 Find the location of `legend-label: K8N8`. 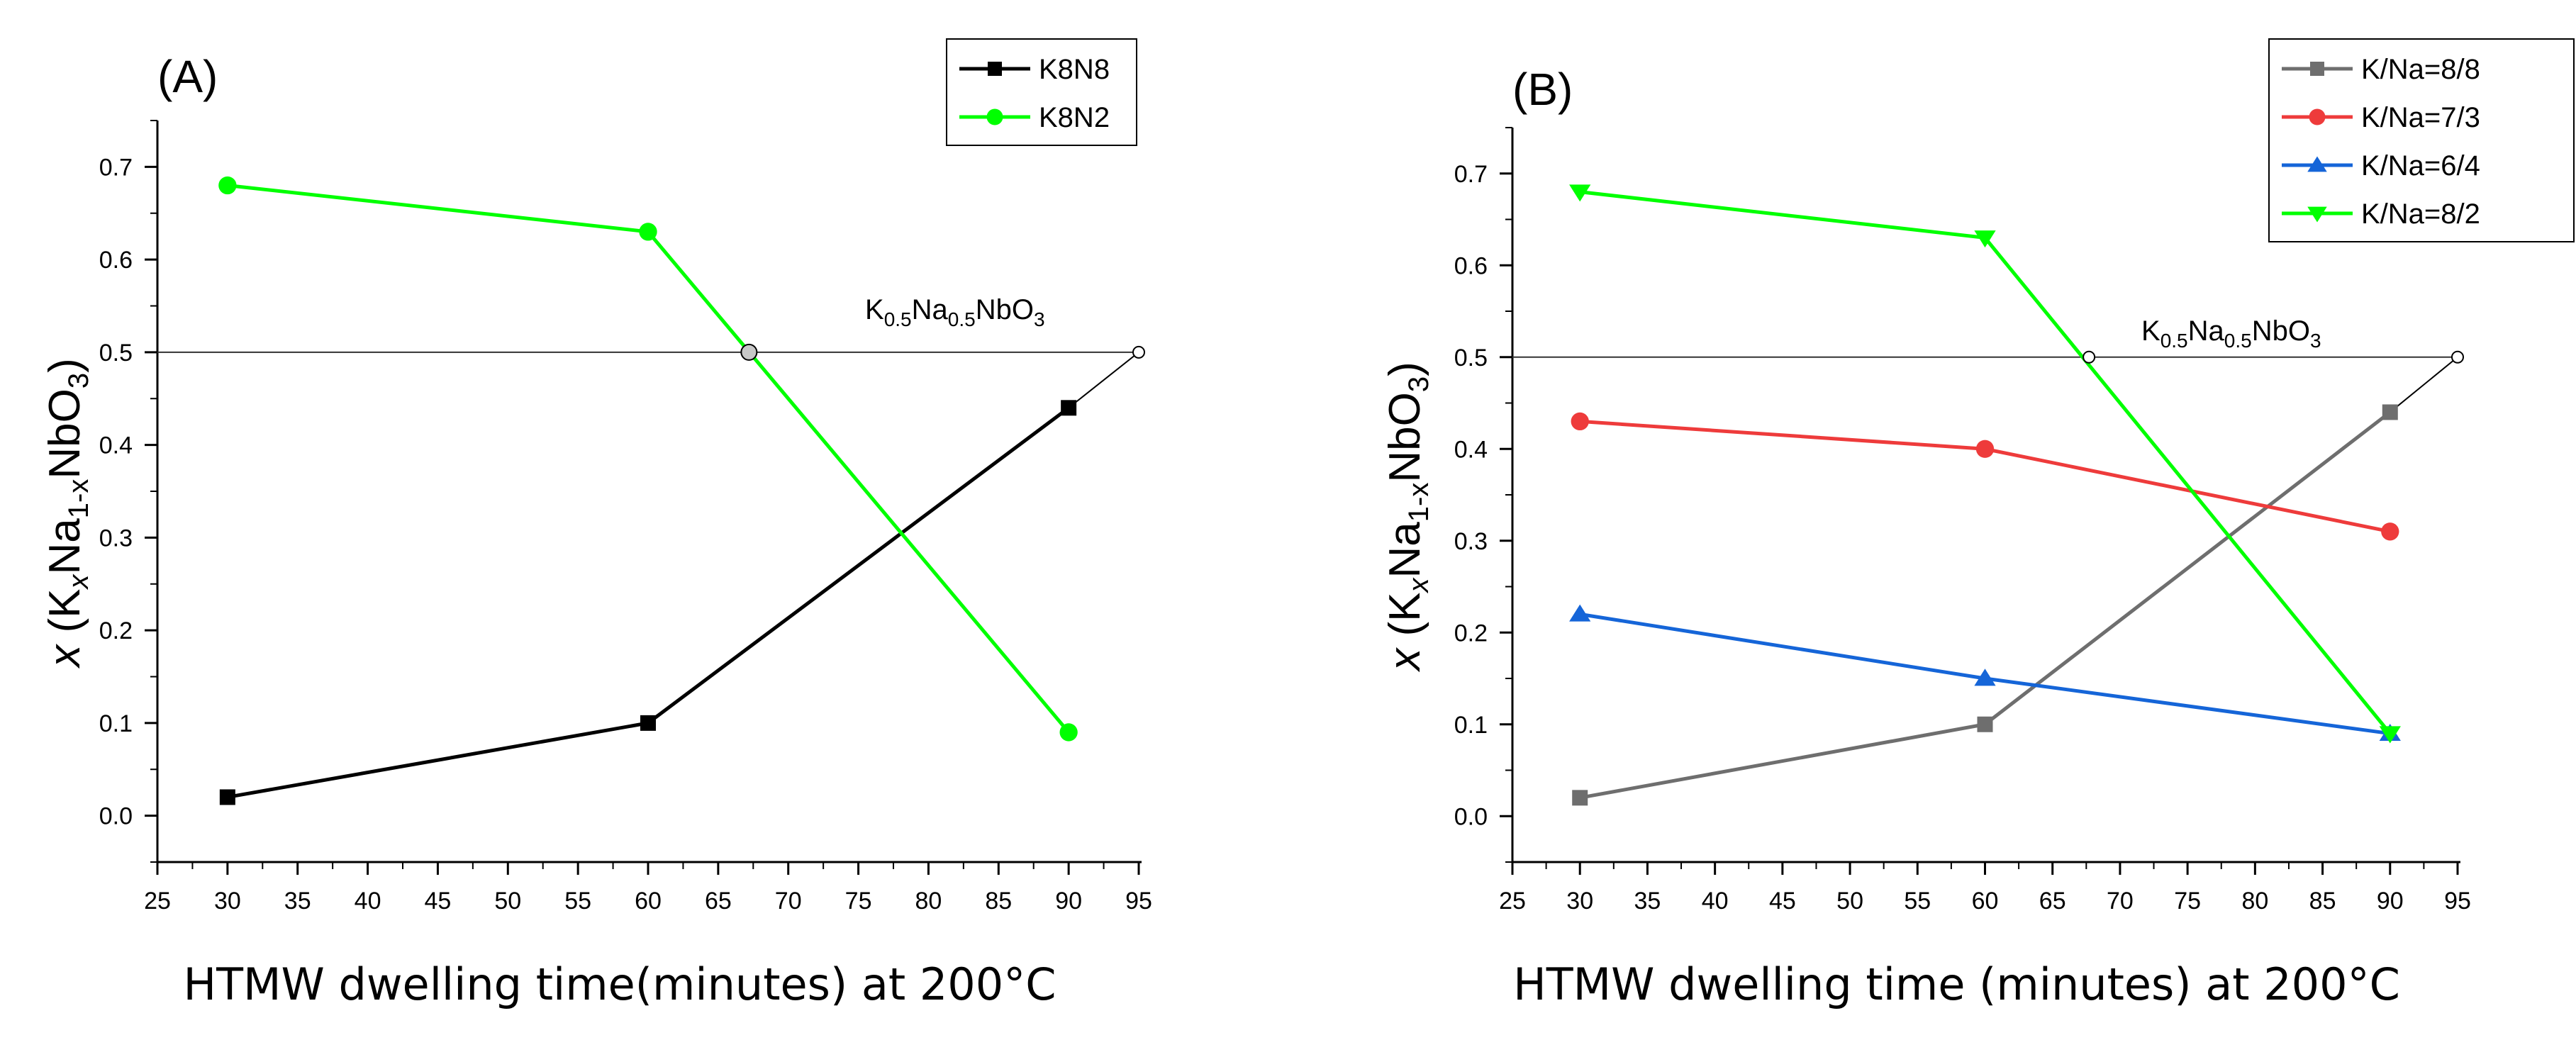

legend-label: K8N8 is located at coordinates (1074, 70).